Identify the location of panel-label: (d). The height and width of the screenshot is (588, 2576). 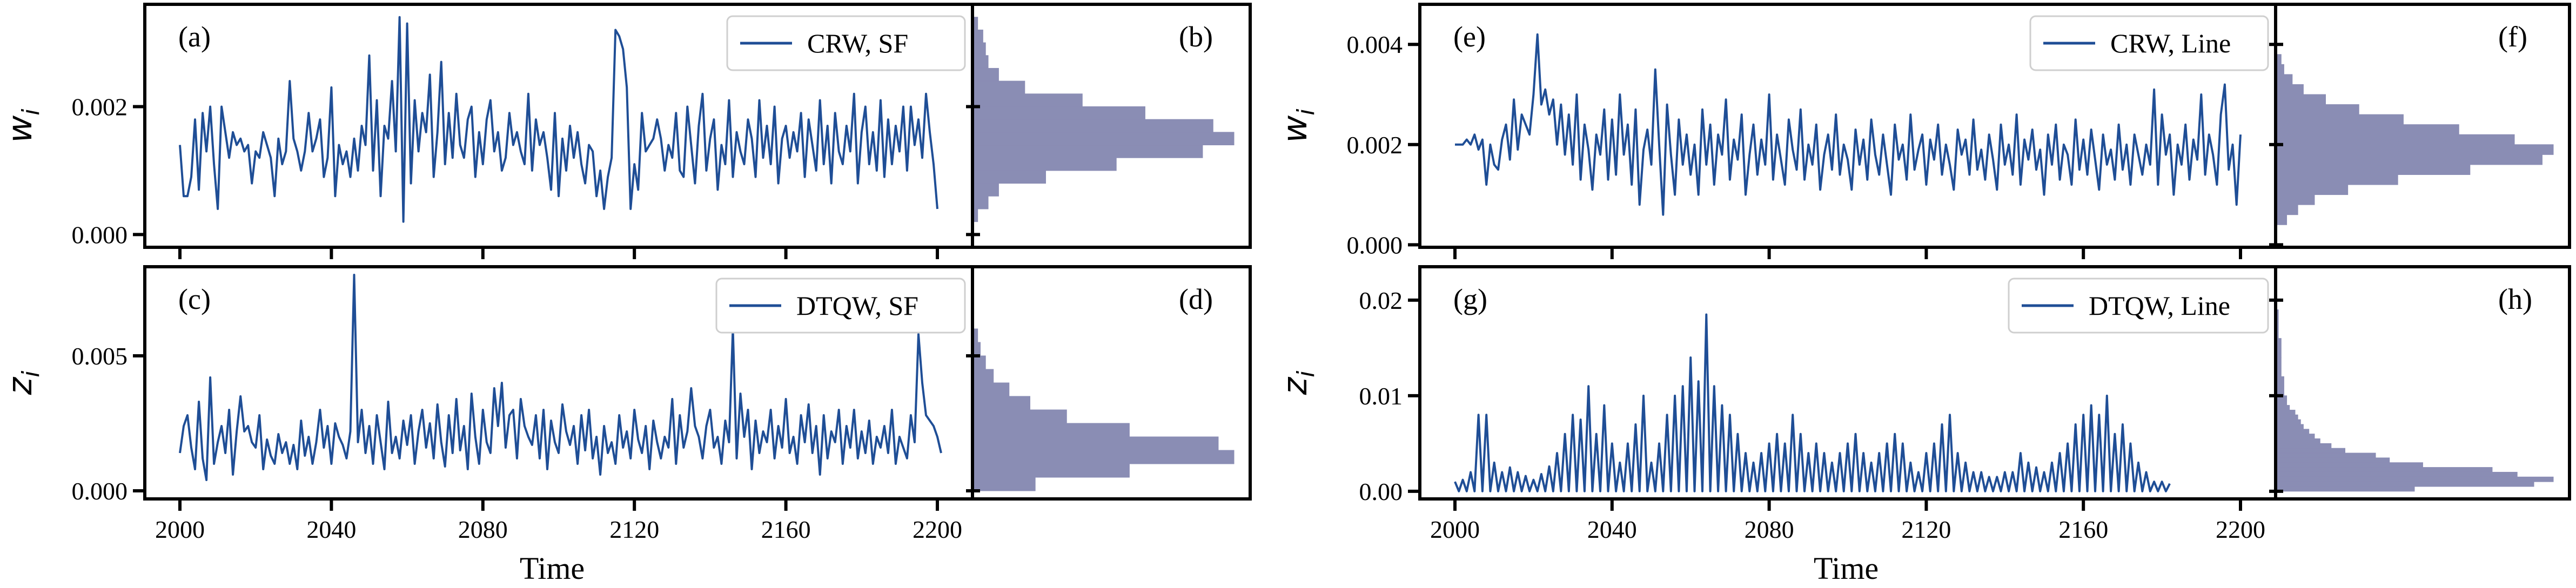
(1196, 299).